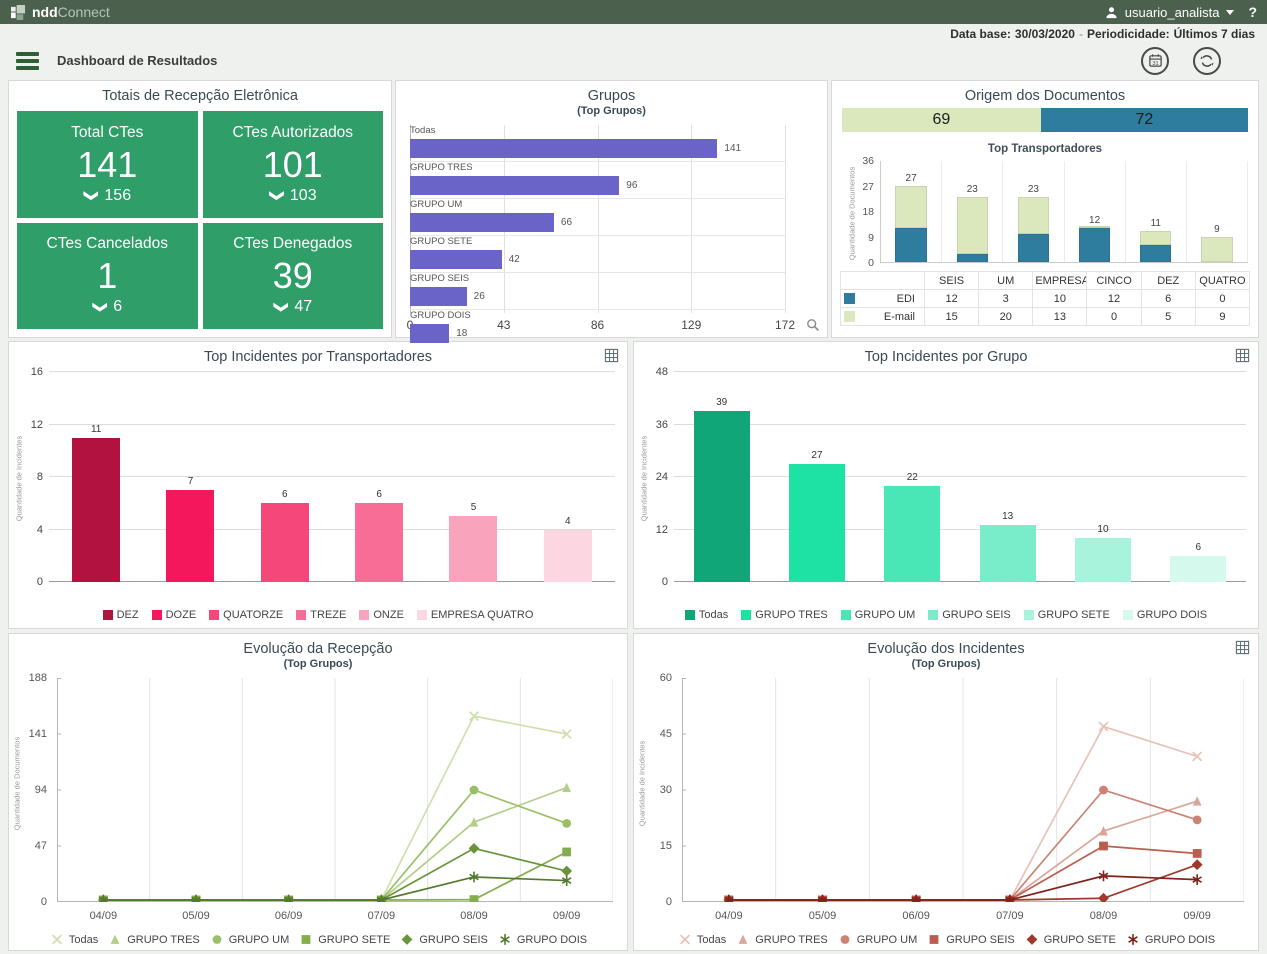 This screenshot has width=1267, height=954. Describe the element at coordinates (27, 61) in the screenshot. I see `hamburger-menu-icon` at that location.